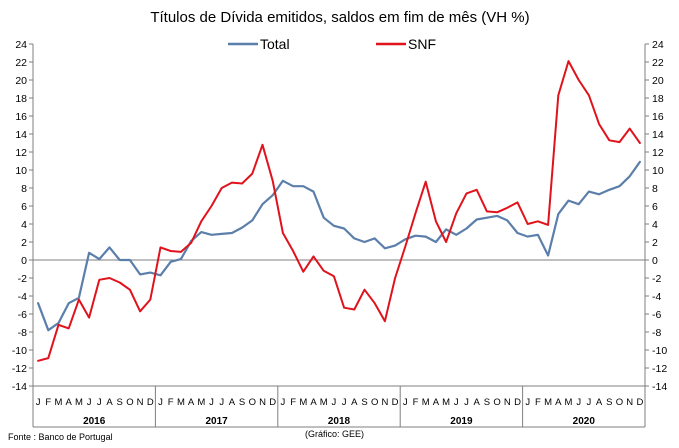  What do you see at coordinates (656, 333) in the screenshot?
I see `right-tick-label: -8` at bounding box center [656, 333].